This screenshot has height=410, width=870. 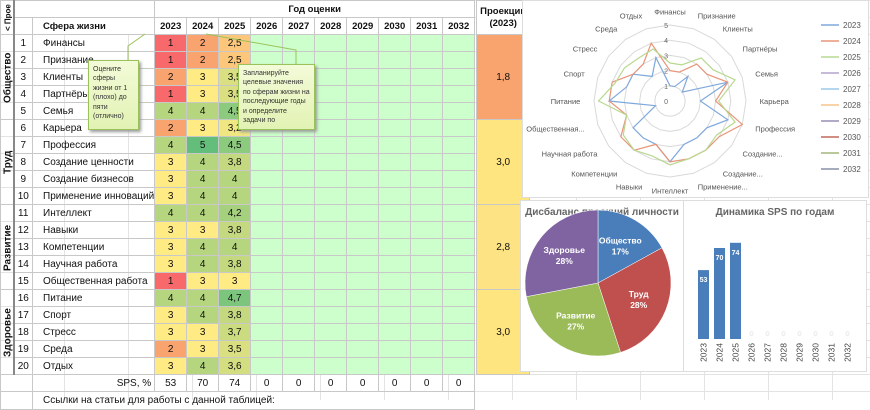 What do you see at coordinates (93, 298) in the screenshot?
I see `sphere-name-cell: Питание` at bounding box center [93, 298].